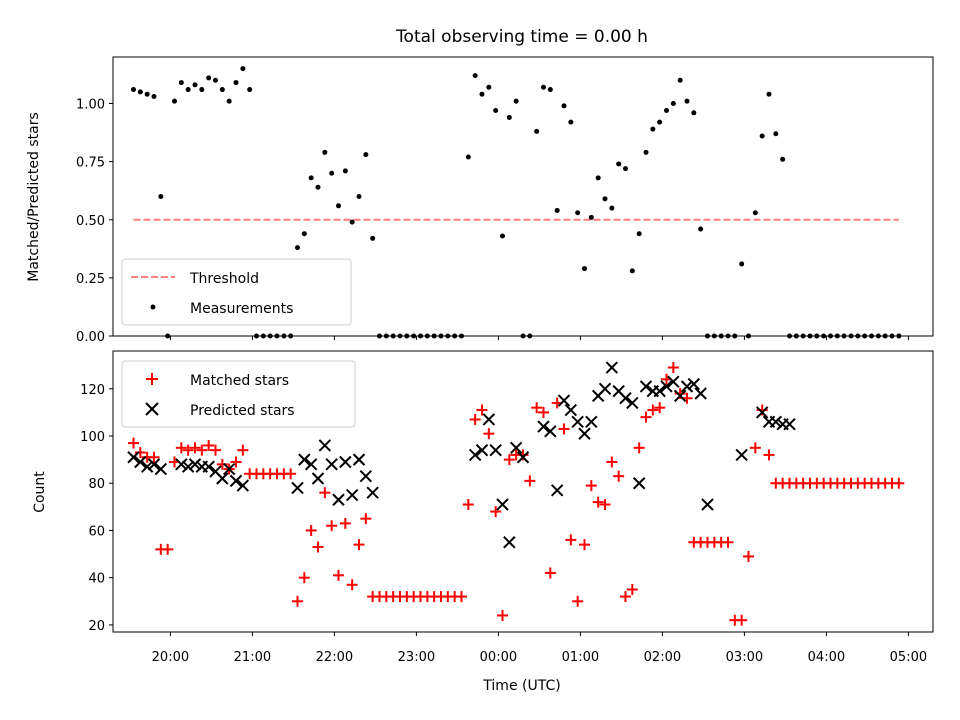 The width and height of the screenshot is (960, 720). Describe the element at coordinates (90, 337) in the screenshot. I see `top-y-tick-label: 0.00` at that location.